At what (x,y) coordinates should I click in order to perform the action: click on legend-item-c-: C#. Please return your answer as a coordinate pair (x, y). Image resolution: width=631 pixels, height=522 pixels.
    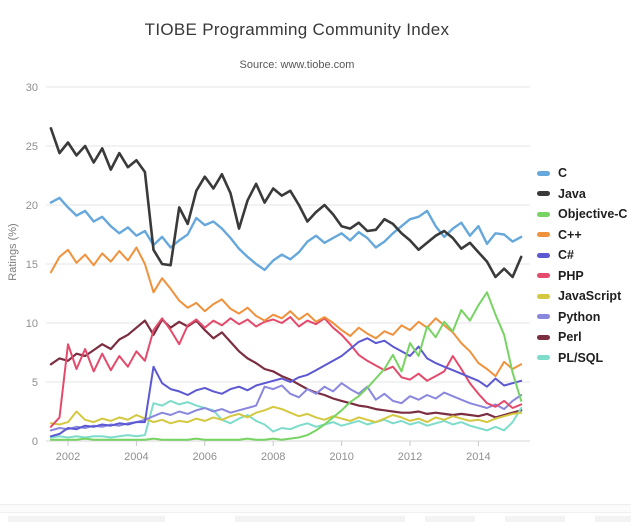
    Looking at the image, I should click on (582, 255).